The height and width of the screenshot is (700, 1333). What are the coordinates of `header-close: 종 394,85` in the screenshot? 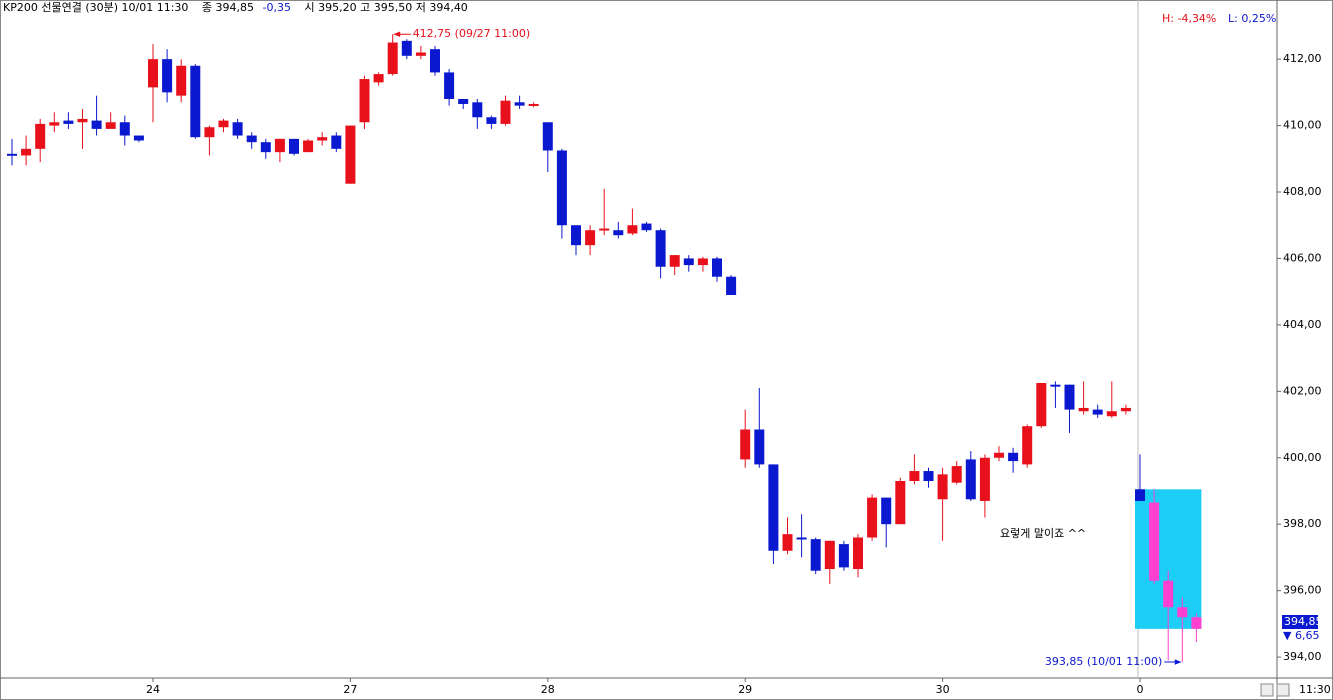 It's located at (228, 7).